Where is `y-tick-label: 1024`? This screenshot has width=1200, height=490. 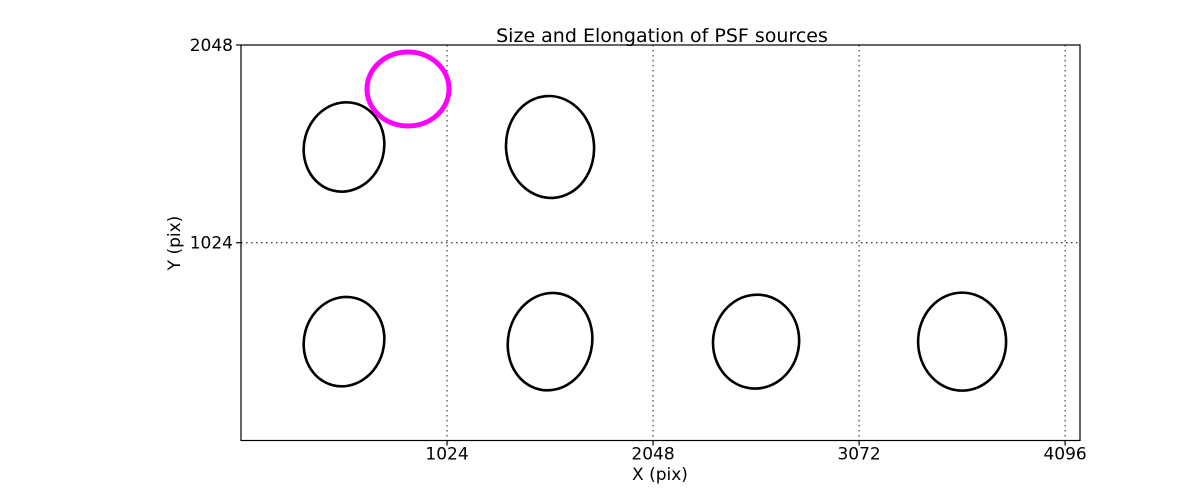
y-tick-label: 1024 is located at coordinates (211, 244).